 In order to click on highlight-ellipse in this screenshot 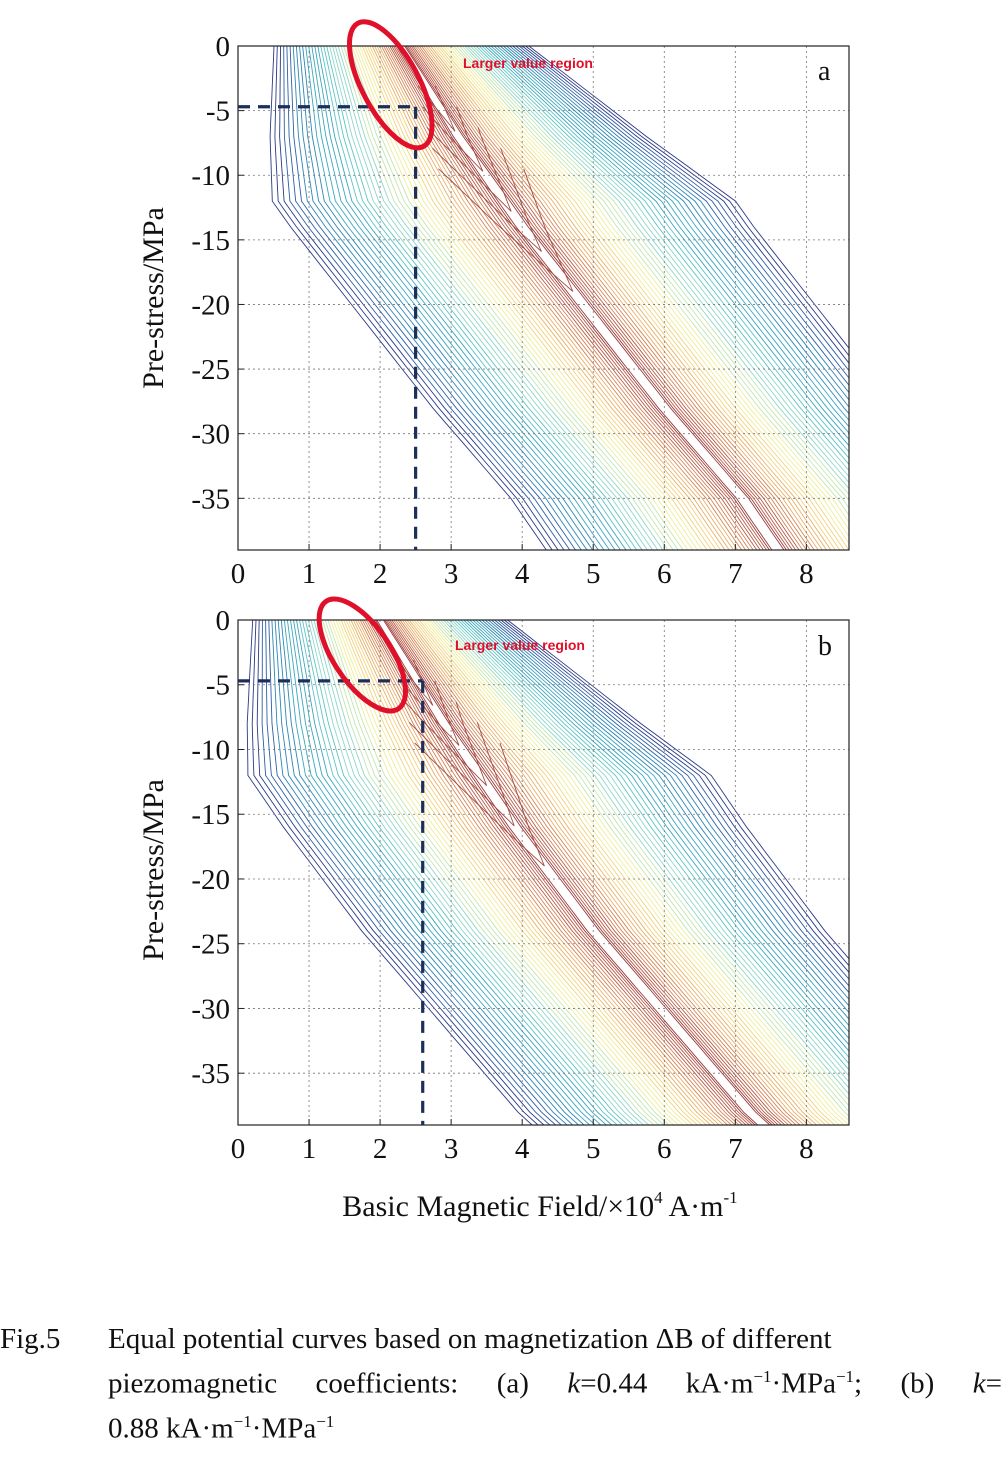, I will do `click(390, 85)`.